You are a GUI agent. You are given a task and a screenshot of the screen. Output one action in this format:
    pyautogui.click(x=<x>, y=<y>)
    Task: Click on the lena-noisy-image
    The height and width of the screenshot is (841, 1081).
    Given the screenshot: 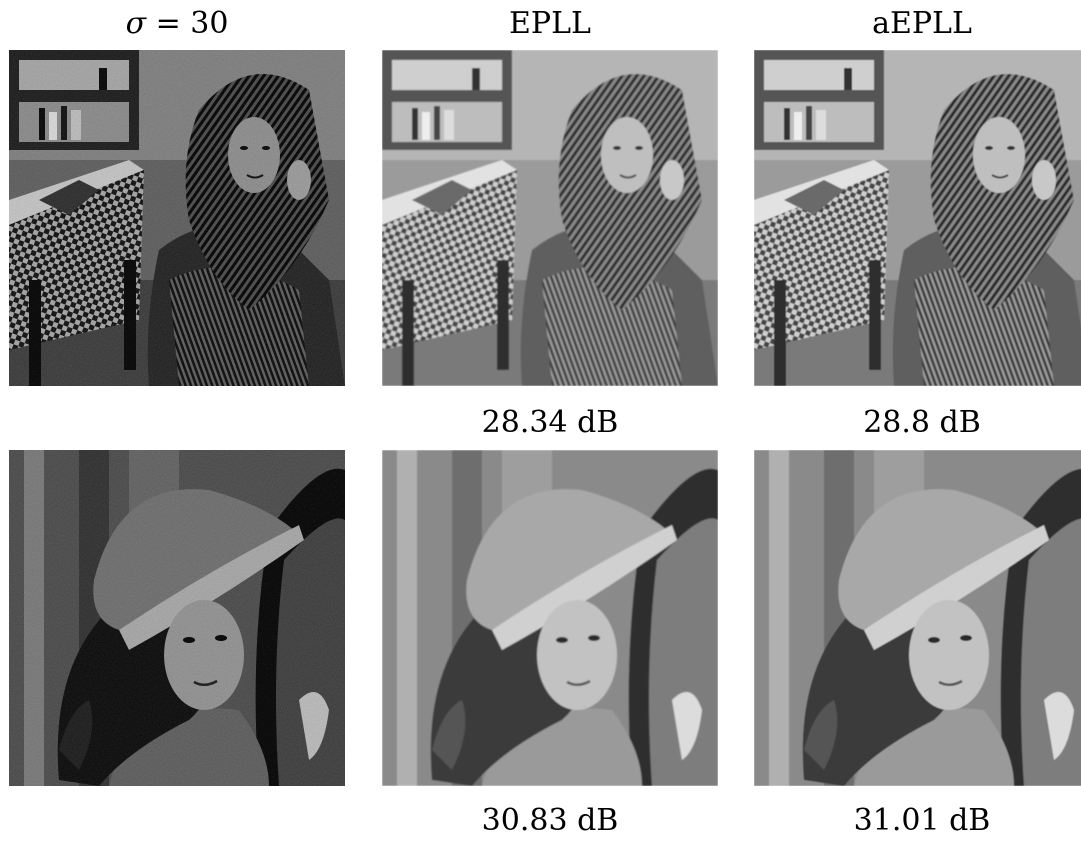 What is the action you would take?
    pyautogui.click(x=177, y=618)
    